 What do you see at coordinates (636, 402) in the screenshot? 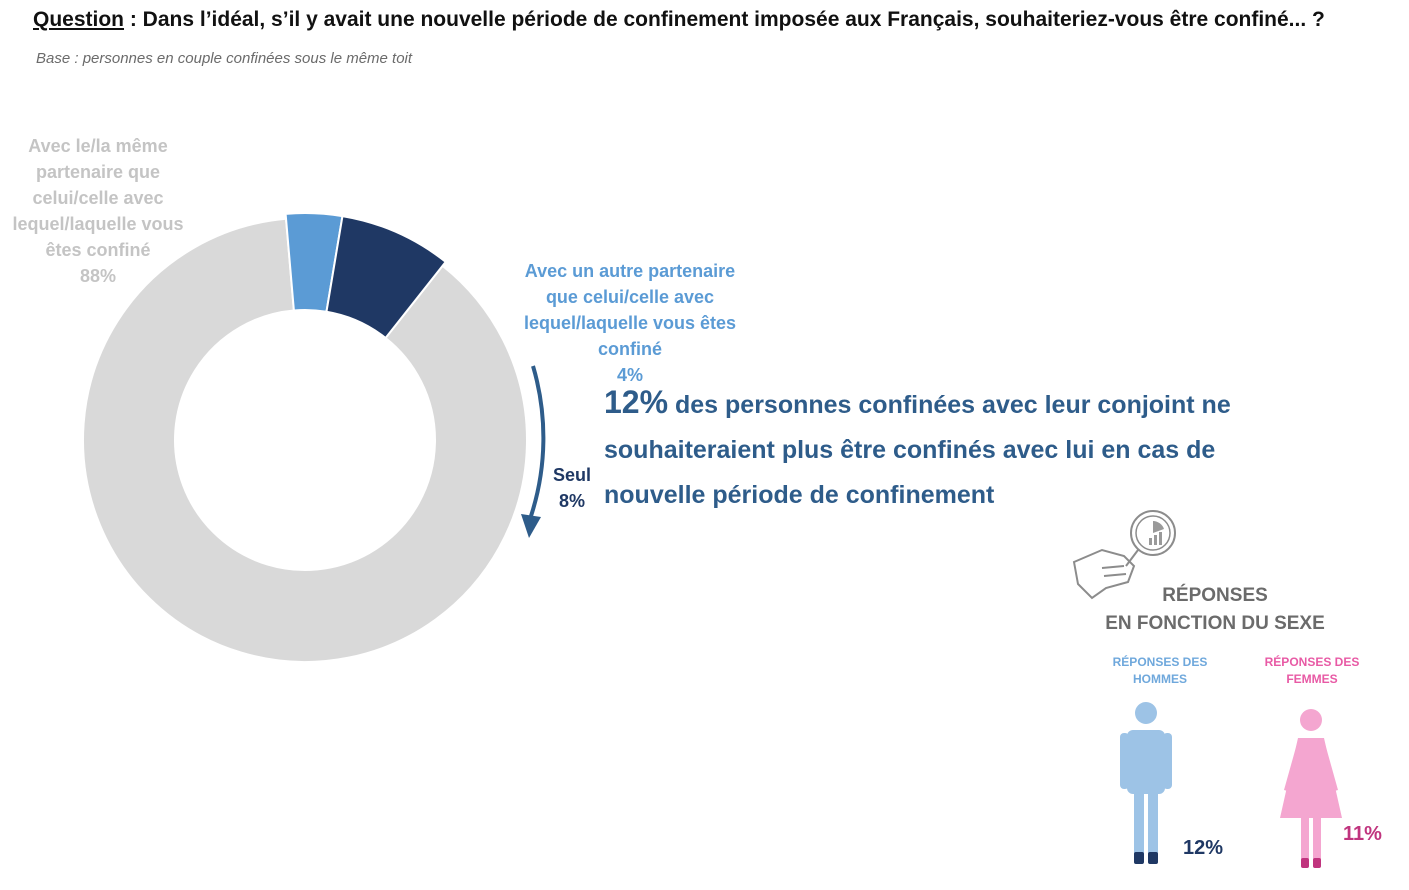
I see `headline-big-number: 12%` at bounding box center [636, 402].